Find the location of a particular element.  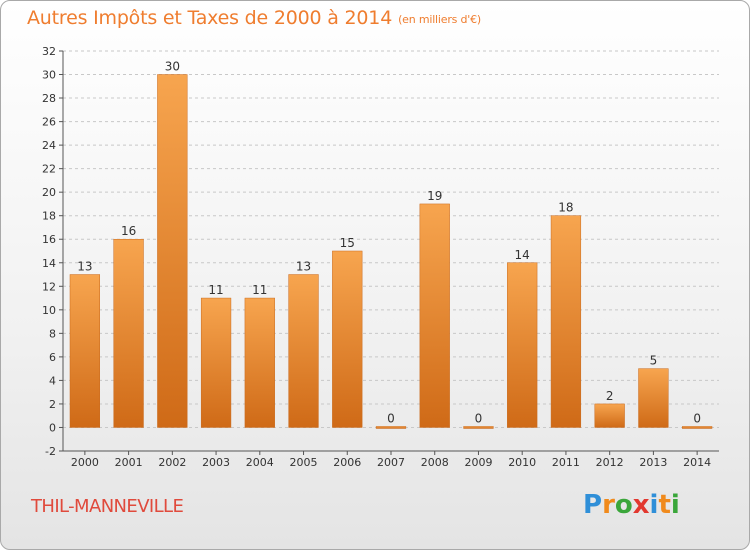

value-label-2000: 13 is located at coordinates (84, 267).